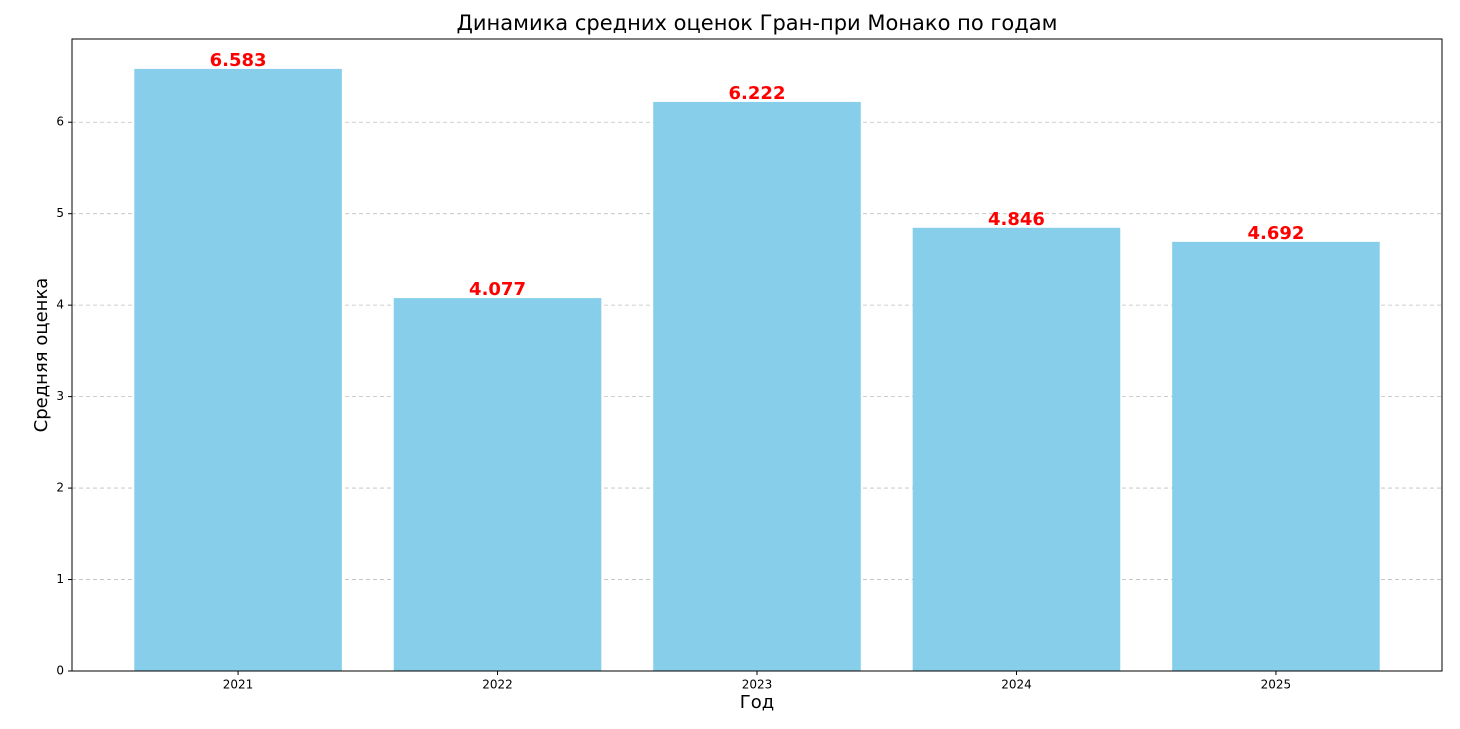 This screenshot has height=729, width=1460. I want to click on y-tick-label: 4, so click(60, 305).